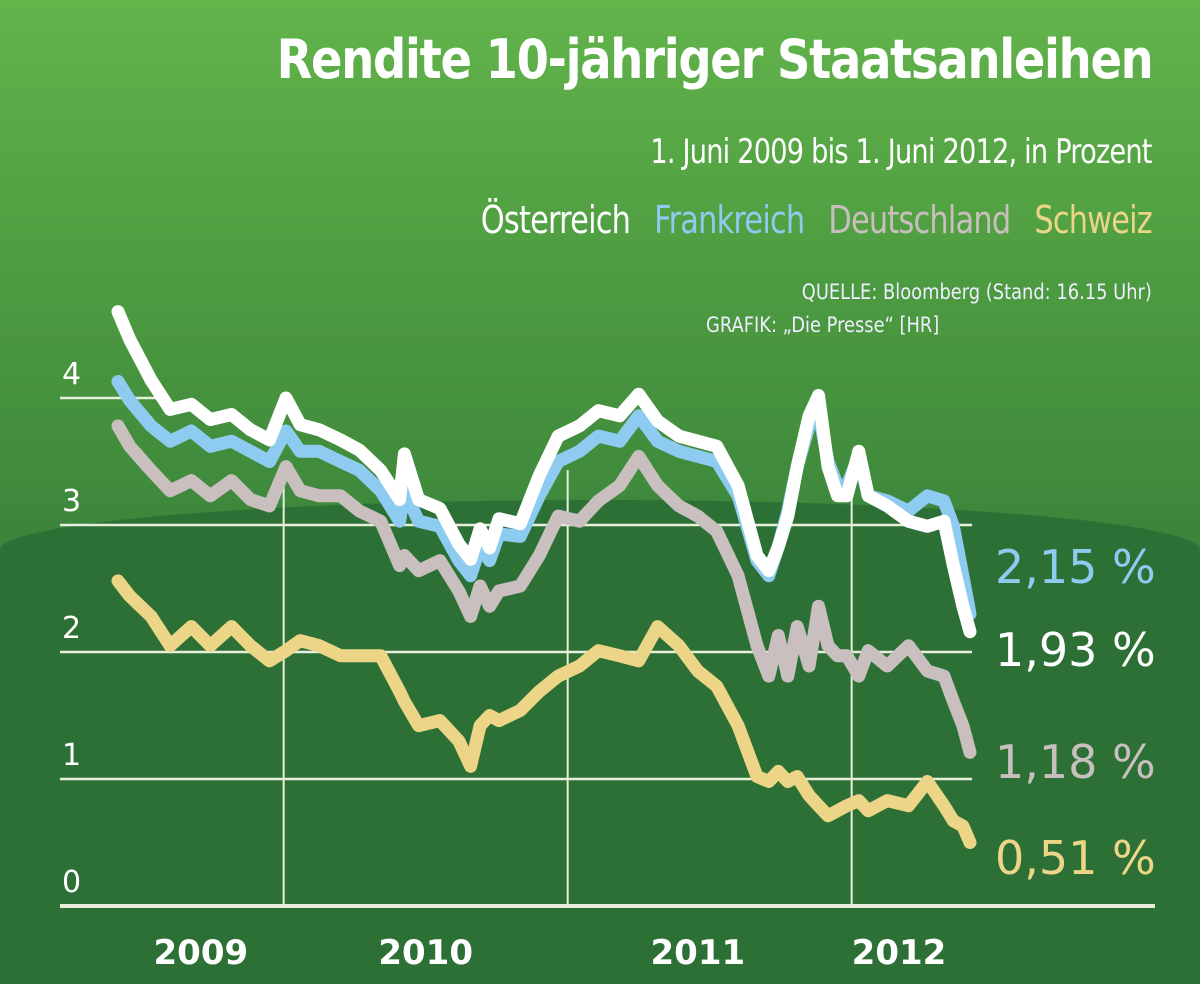  What do you see at coordinates (71, 628) in the screenshot?
I see `y-tick-label-2: 2` at bounding box center [71, 628].